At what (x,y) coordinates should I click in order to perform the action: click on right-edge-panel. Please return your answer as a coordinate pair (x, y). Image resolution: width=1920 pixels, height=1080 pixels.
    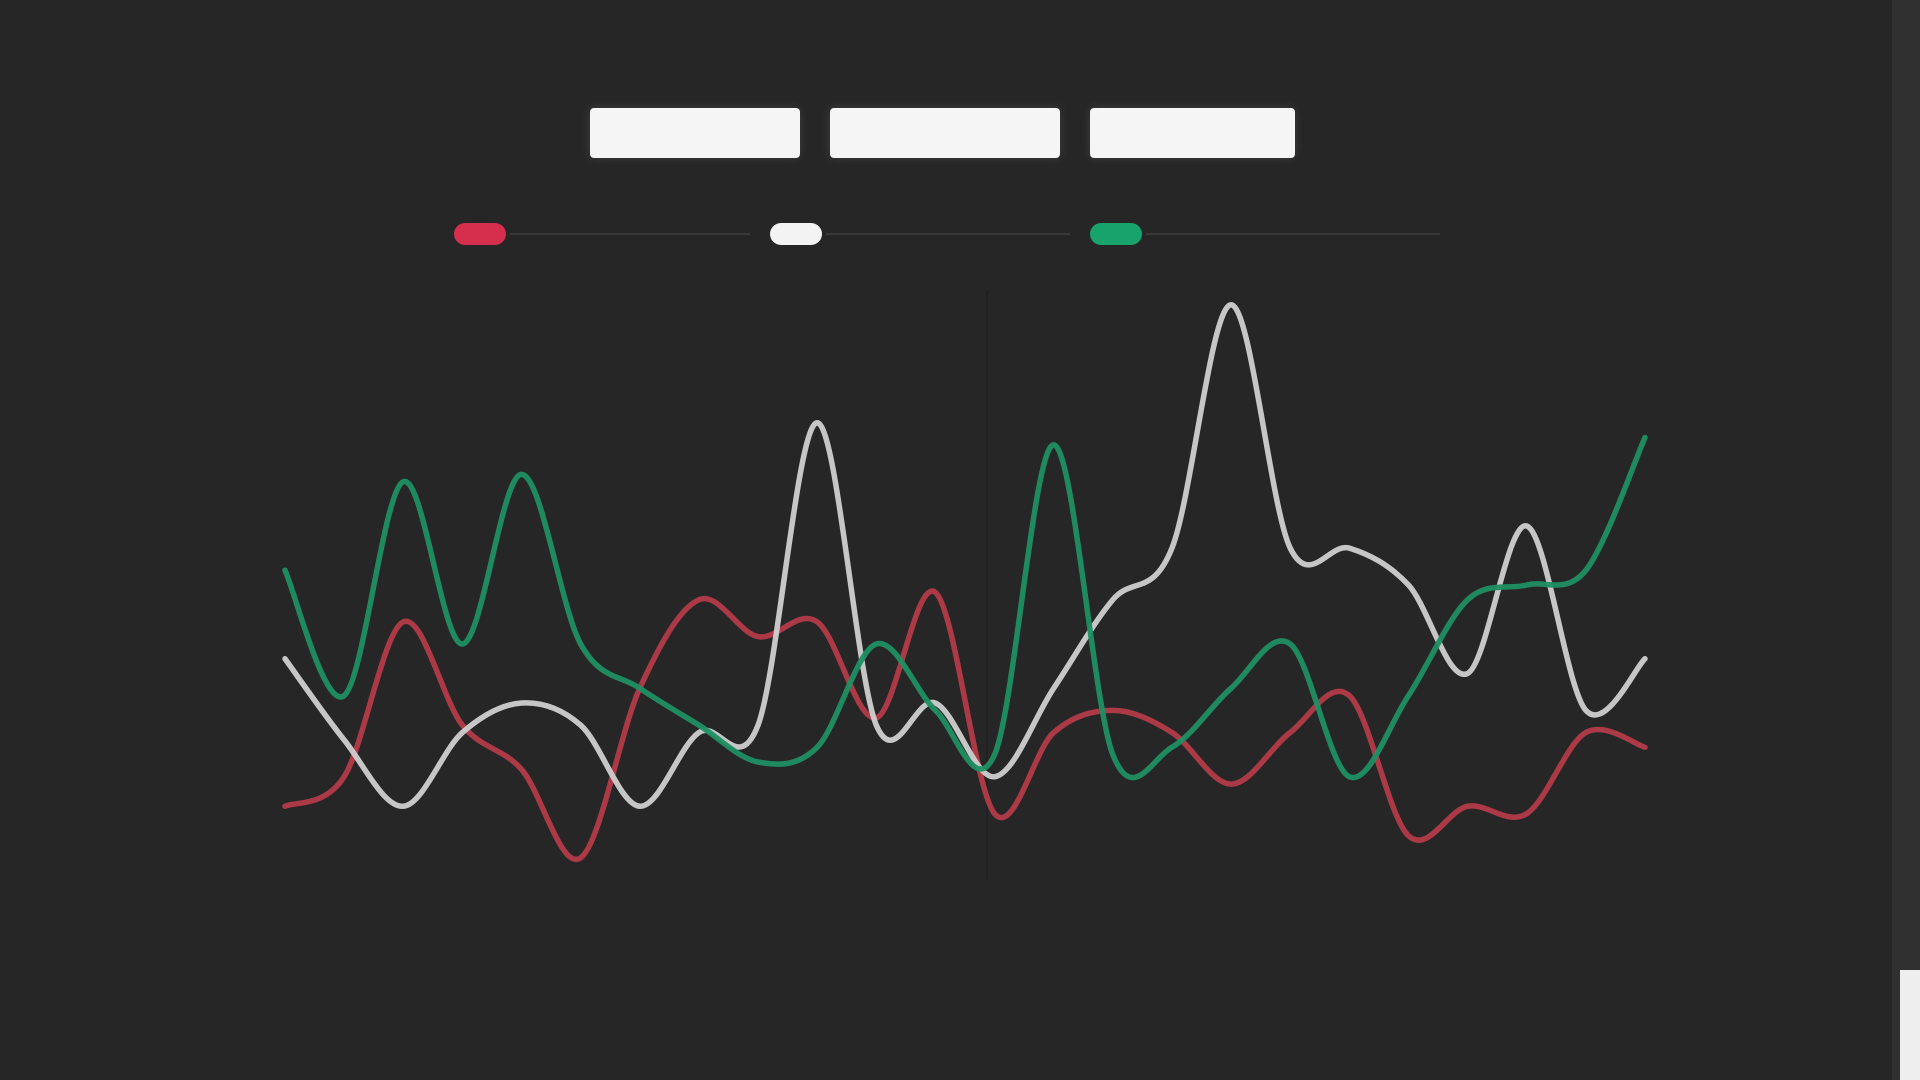
    Looking at the image, I should click on (1906, 540).